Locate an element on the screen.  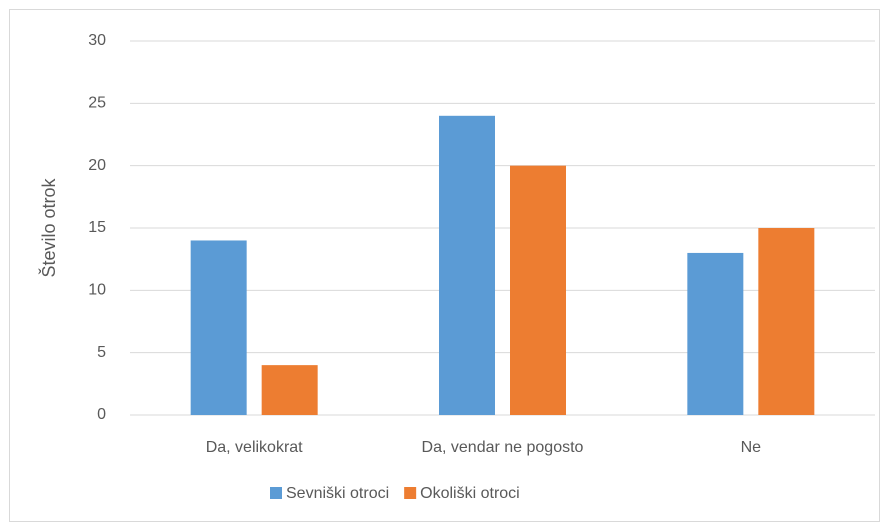
y-tick-label: 5 is located at coordinates (101, 352).